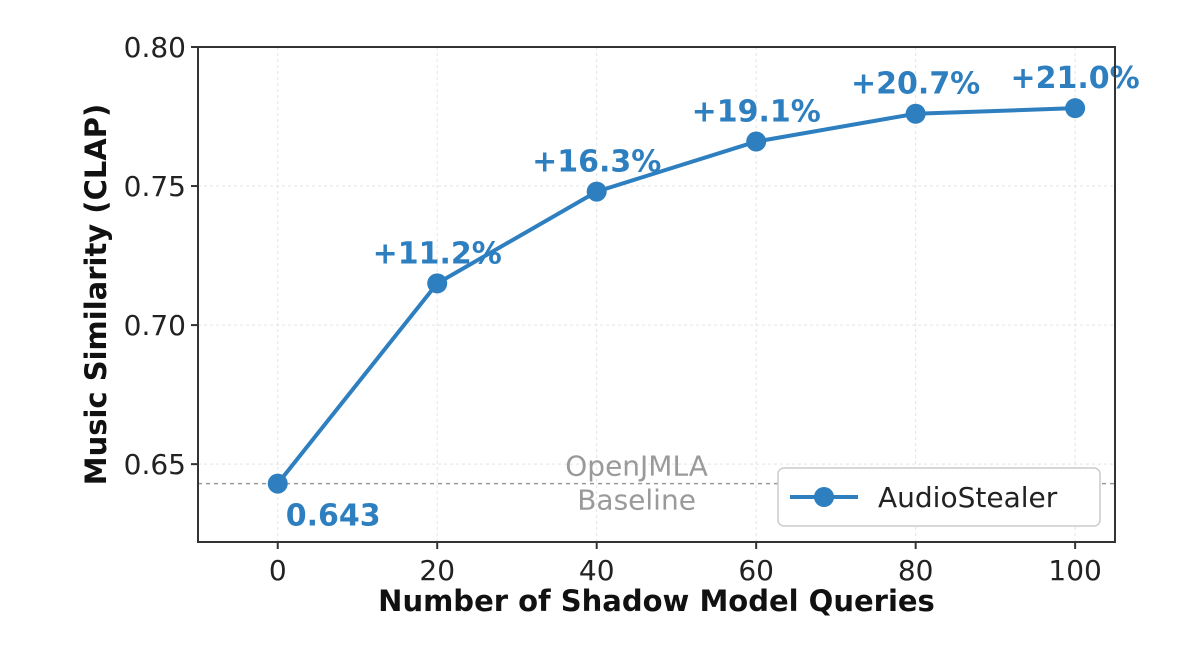  What do you see at coordinates (756, 570) in the screenshot?
I see `x-tick-label: 60` at bounding box center [756, 570].